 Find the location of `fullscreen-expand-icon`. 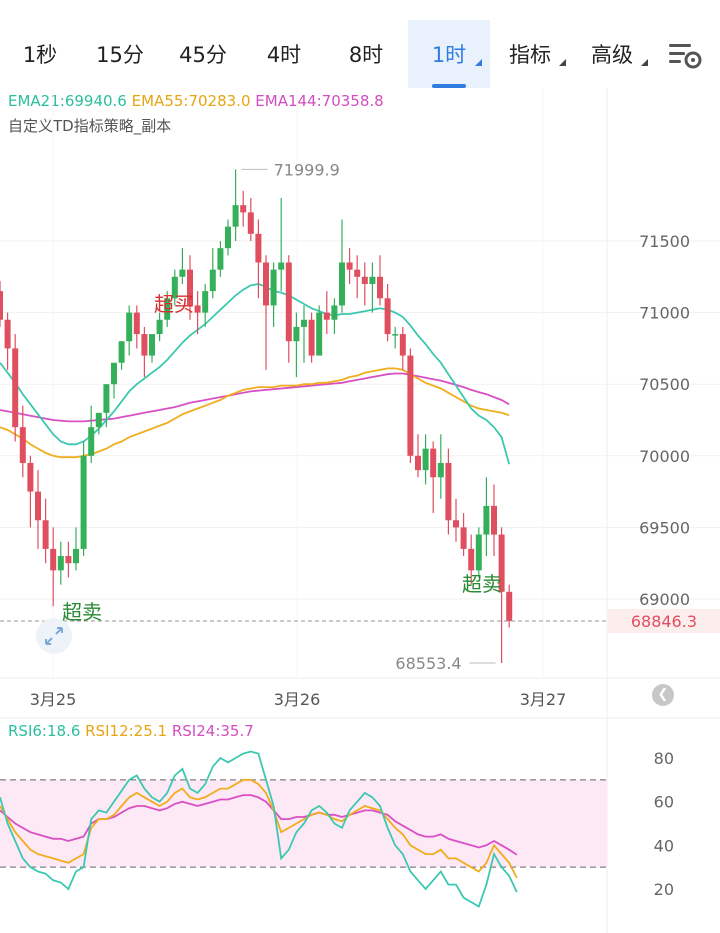

fullscreen-expand-icon is located at coordinates (54, 636).